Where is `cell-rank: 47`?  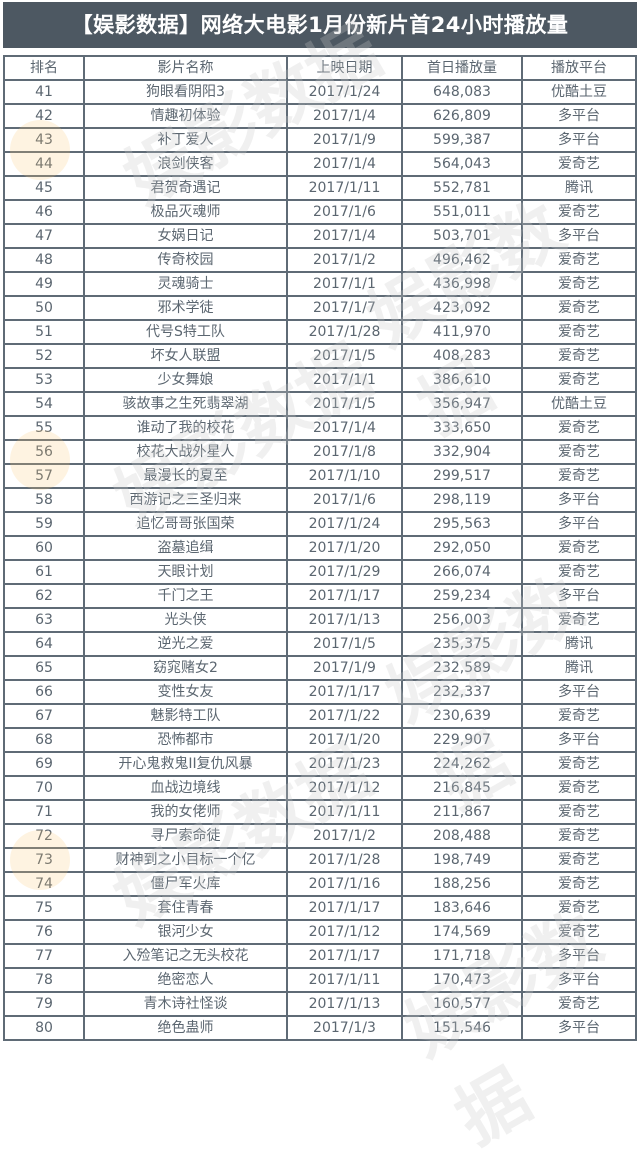
cell-rank: 47 is located at coordinates (44, 236).